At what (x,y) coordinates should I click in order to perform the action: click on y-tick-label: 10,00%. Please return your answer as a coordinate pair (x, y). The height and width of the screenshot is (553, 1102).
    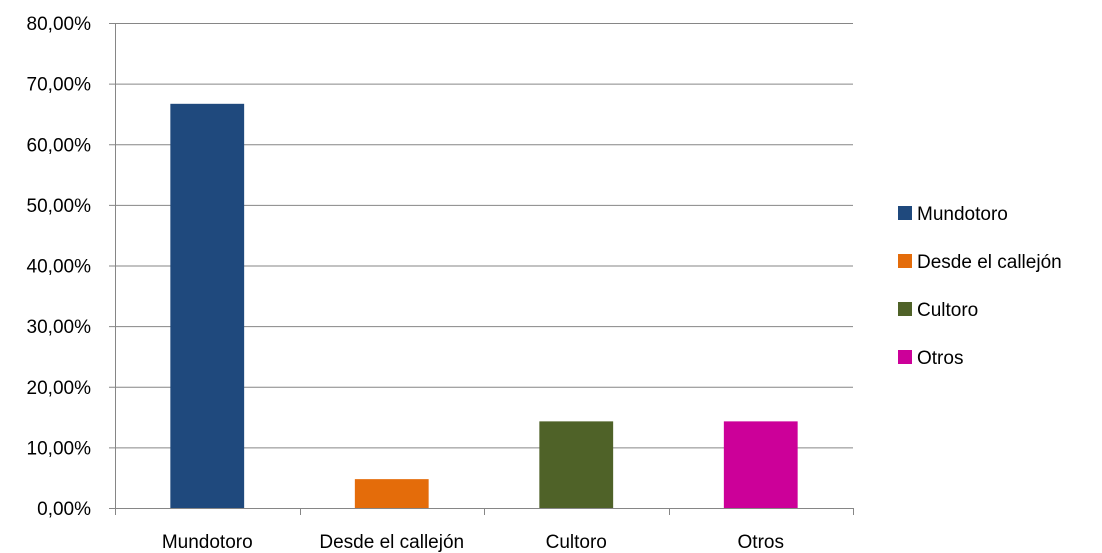
    Looking at the image, I should click on (59, 448).